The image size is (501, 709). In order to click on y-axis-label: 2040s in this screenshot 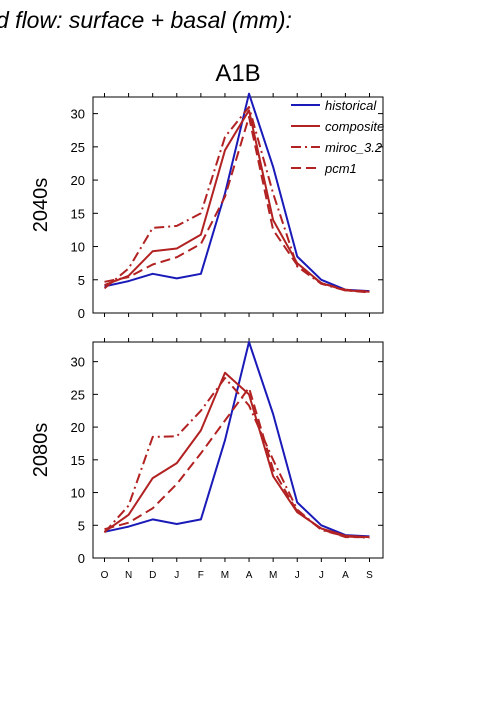, I will do `click(41, 205)`.